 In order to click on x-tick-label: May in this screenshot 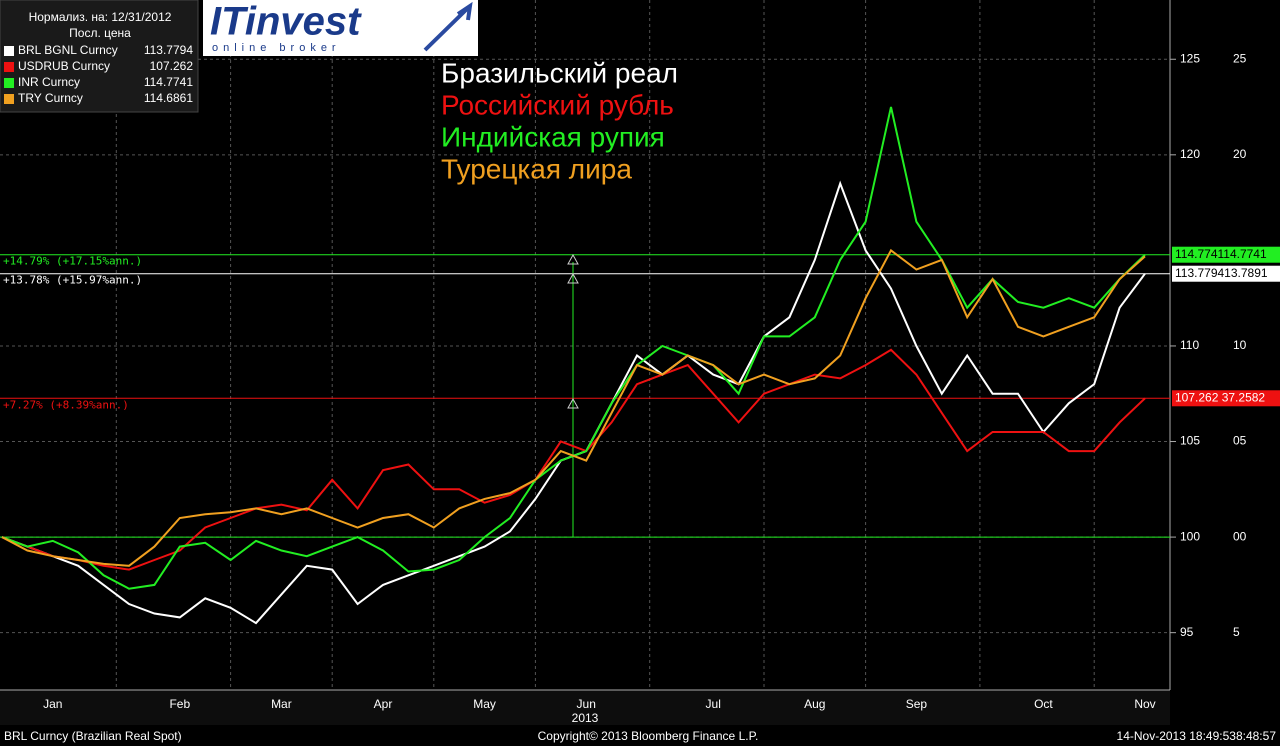, I will do `click(484, 704)`.